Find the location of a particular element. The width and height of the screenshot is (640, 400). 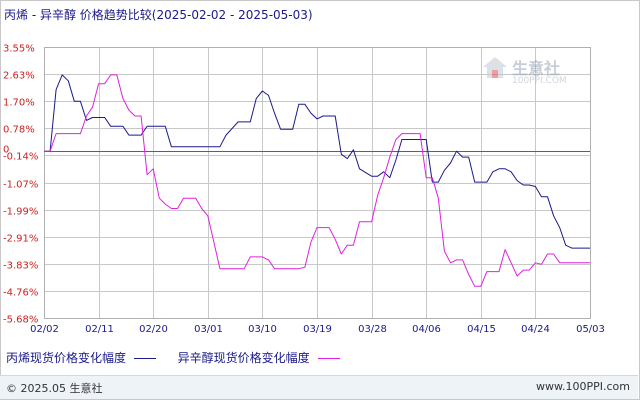

watermark-url: 100PPI.COM is located at coordinates (539, 81).